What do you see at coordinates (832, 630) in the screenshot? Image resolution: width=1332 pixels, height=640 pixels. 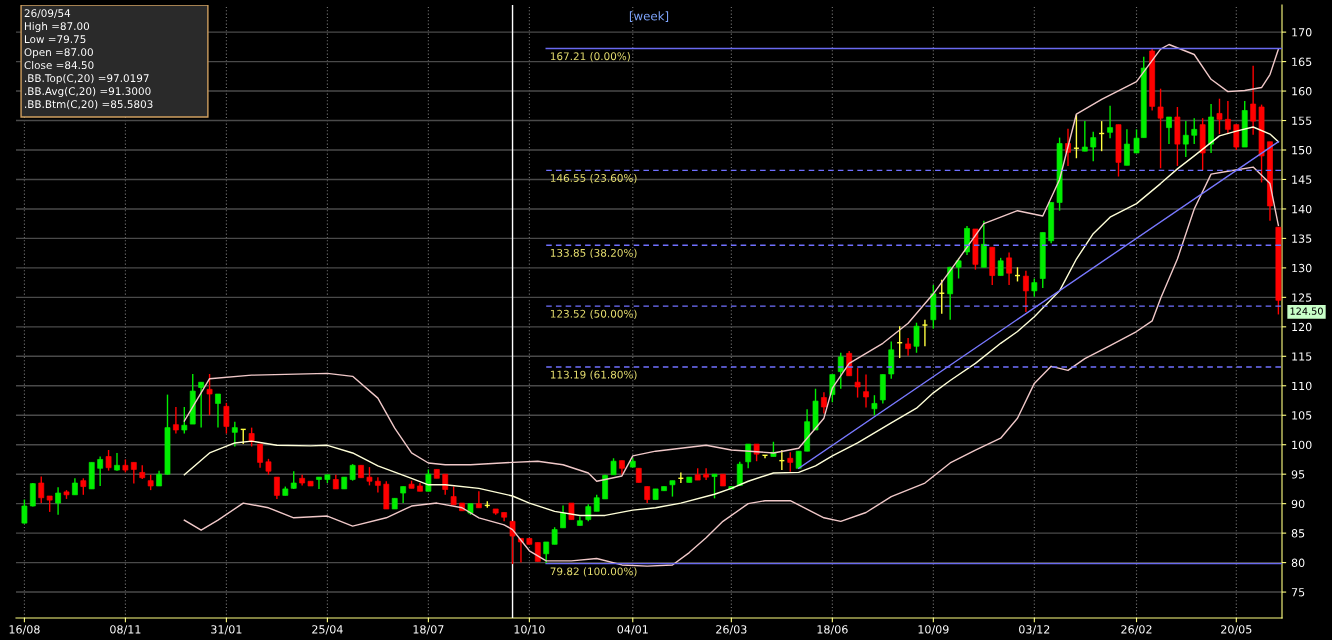 I see `x-tick-label: 18/06` at bounding box center [832, 630].